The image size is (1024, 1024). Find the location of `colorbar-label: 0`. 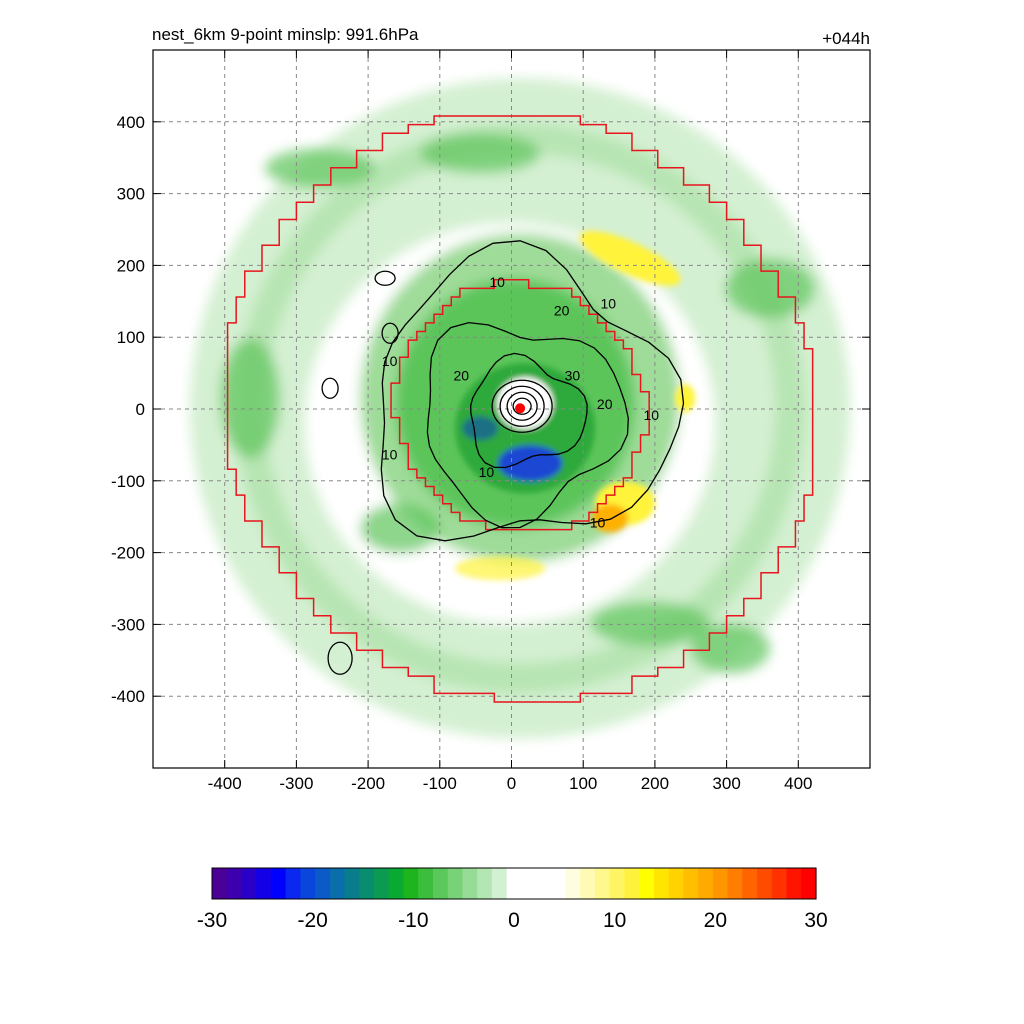

colorbar-label: 0 is located at coordinates (514, 920).